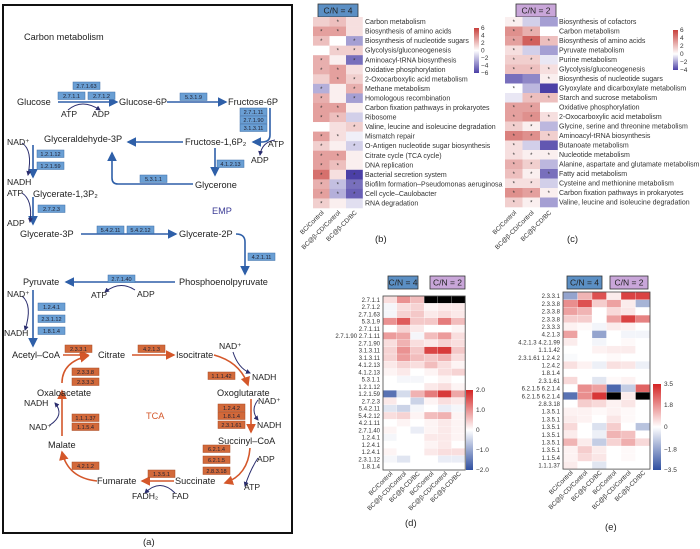  I want to click on heatmap-row-label: 1.1.1.37, so click(549, 467).